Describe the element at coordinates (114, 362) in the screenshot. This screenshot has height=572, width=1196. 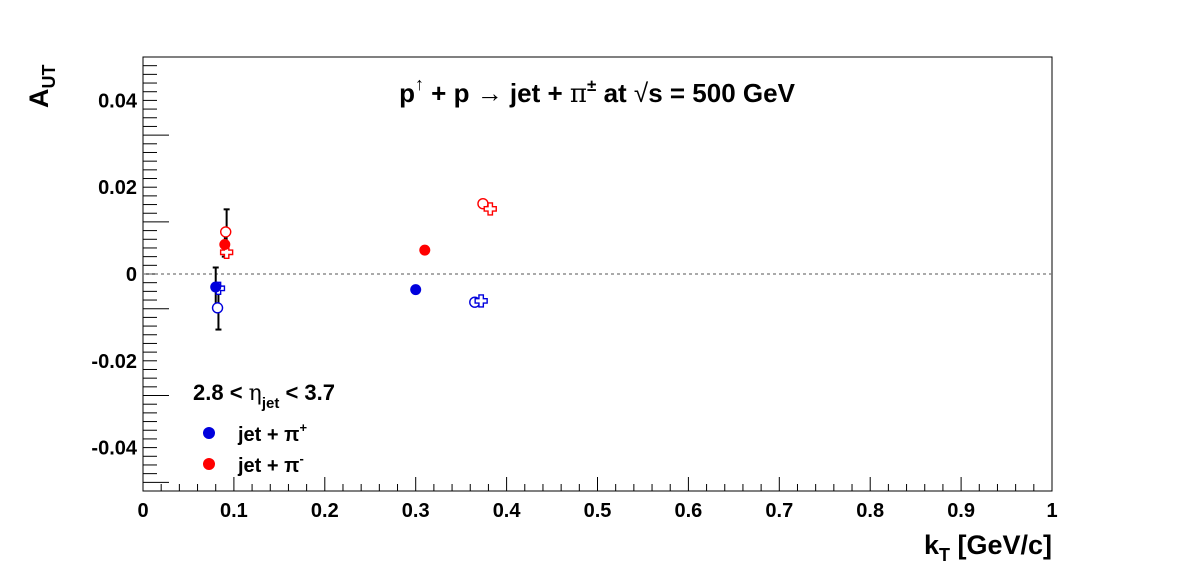
I see `y-tick-label: -0.02` at that location.